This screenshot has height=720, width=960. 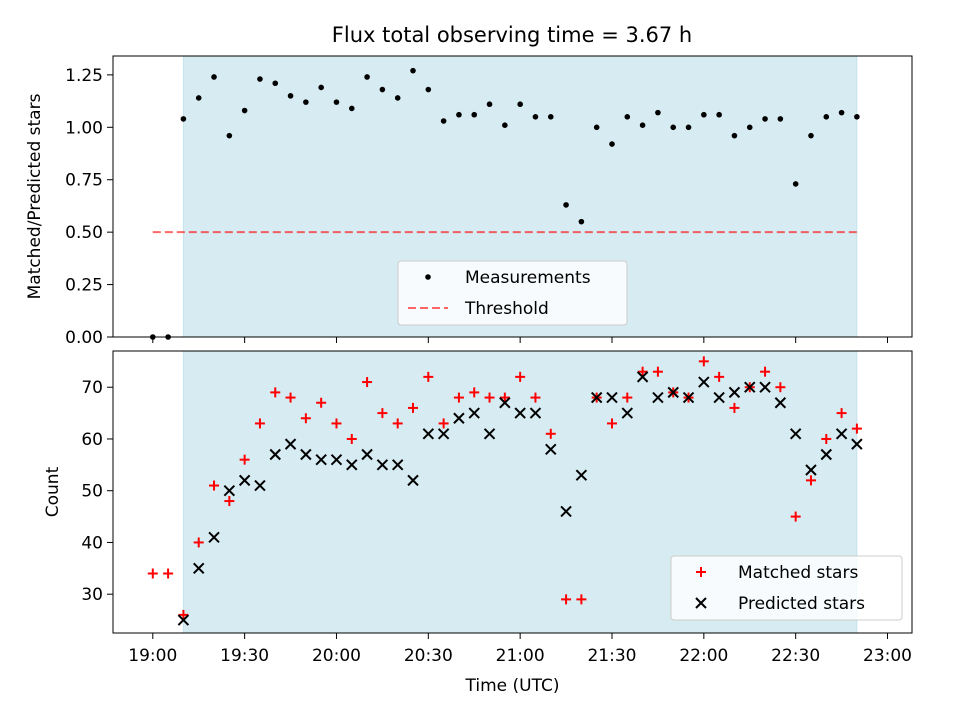 What do you see at coordinates (92, 543) in the screenshot?
I see `y-tick-label: 40` at bounding box center [92, 543].